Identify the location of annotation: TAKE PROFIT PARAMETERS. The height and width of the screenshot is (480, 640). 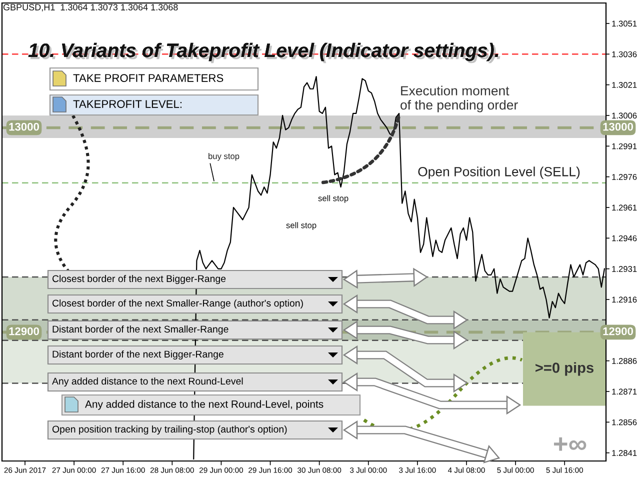
(148, 78).